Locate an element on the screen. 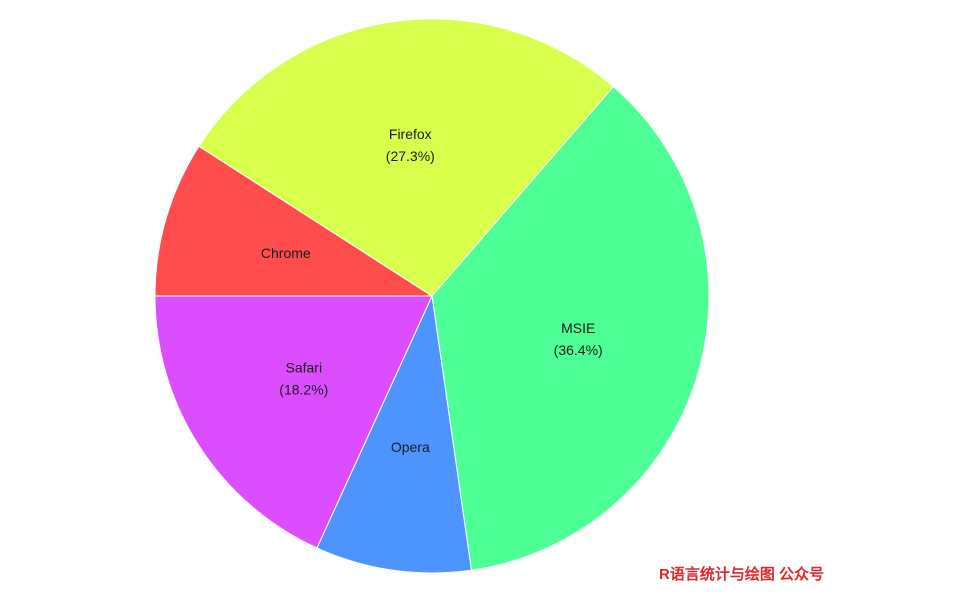 The height and width of the screenshot is (610, 959). pie-label-name: Safari is located at coordinates (304, 367).